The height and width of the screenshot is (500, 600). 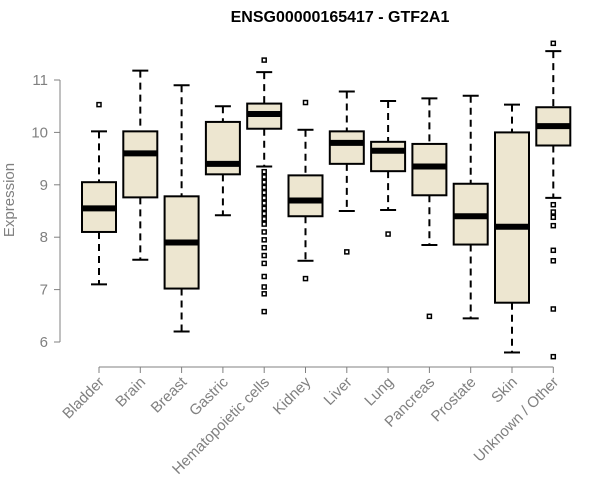 I want to click on box-lung, so click(x=388, y=168).